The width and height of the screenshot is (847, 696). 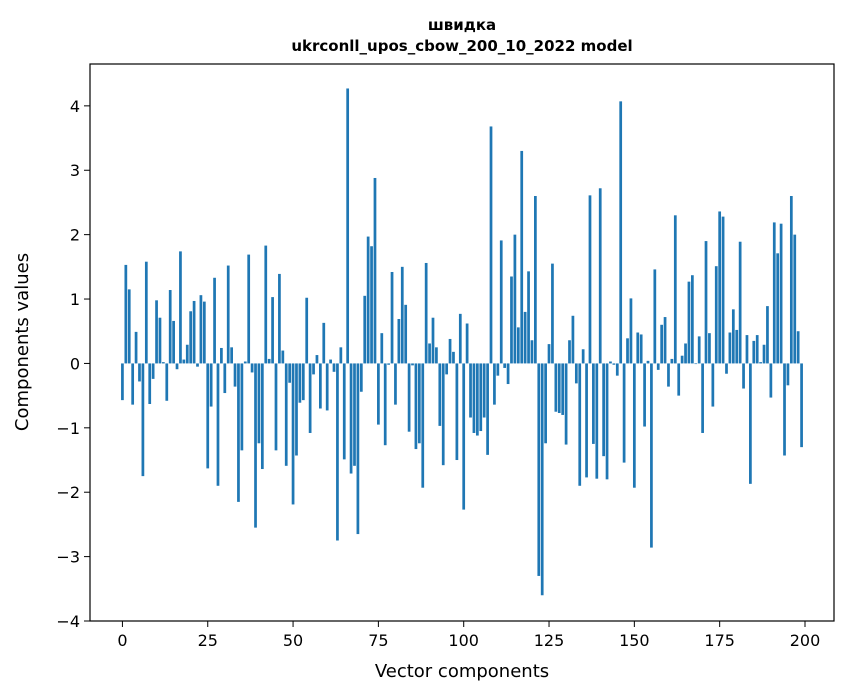 What do you see at coordinates (462, 671) in the screenshot?
I see `x-axis-label: Vector components` at bounding box center [462, 671].